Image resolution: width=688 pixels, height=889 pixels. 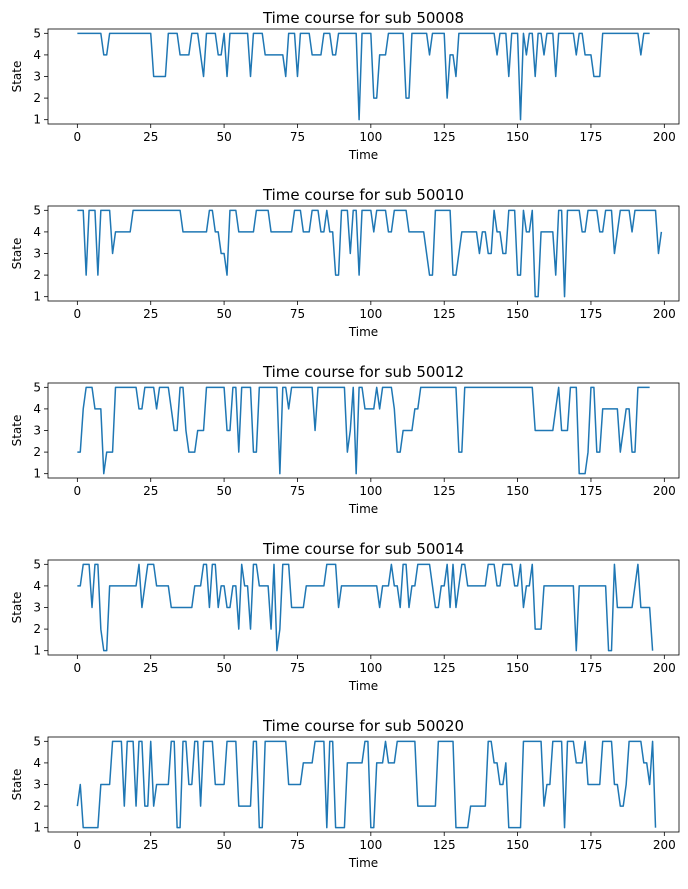 What do you see at coordinates (363, 726) in the screenshot?
I see `subplot-title: Time course for sub 50020` at bounding box center [363, 726].